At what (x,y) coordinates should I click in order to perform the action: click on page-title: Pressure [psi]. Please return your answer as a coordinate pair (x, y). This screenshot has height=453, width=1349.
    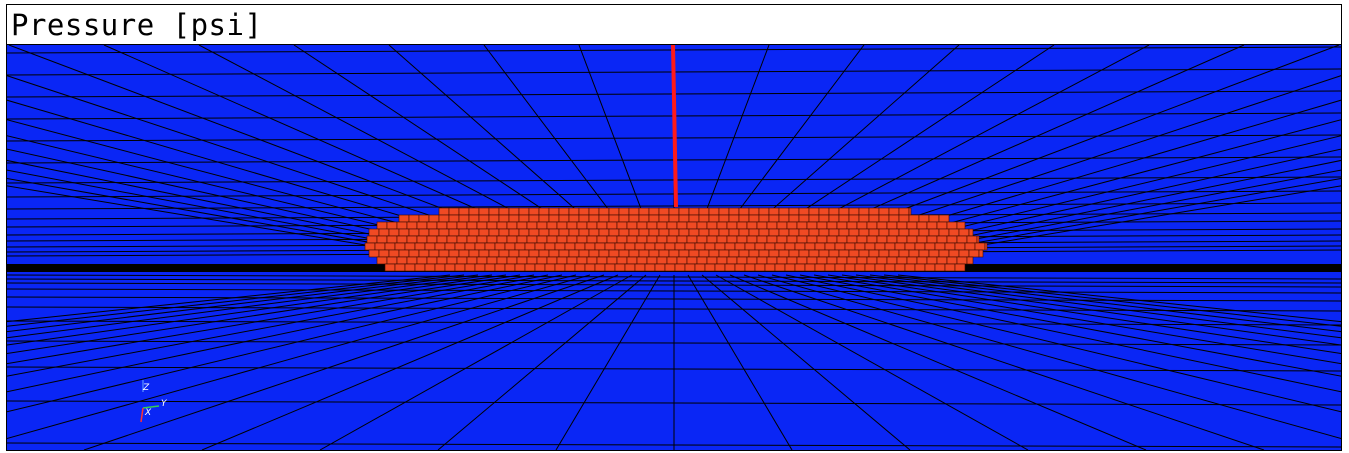
    Looking at the image, I should click on (137, 25).